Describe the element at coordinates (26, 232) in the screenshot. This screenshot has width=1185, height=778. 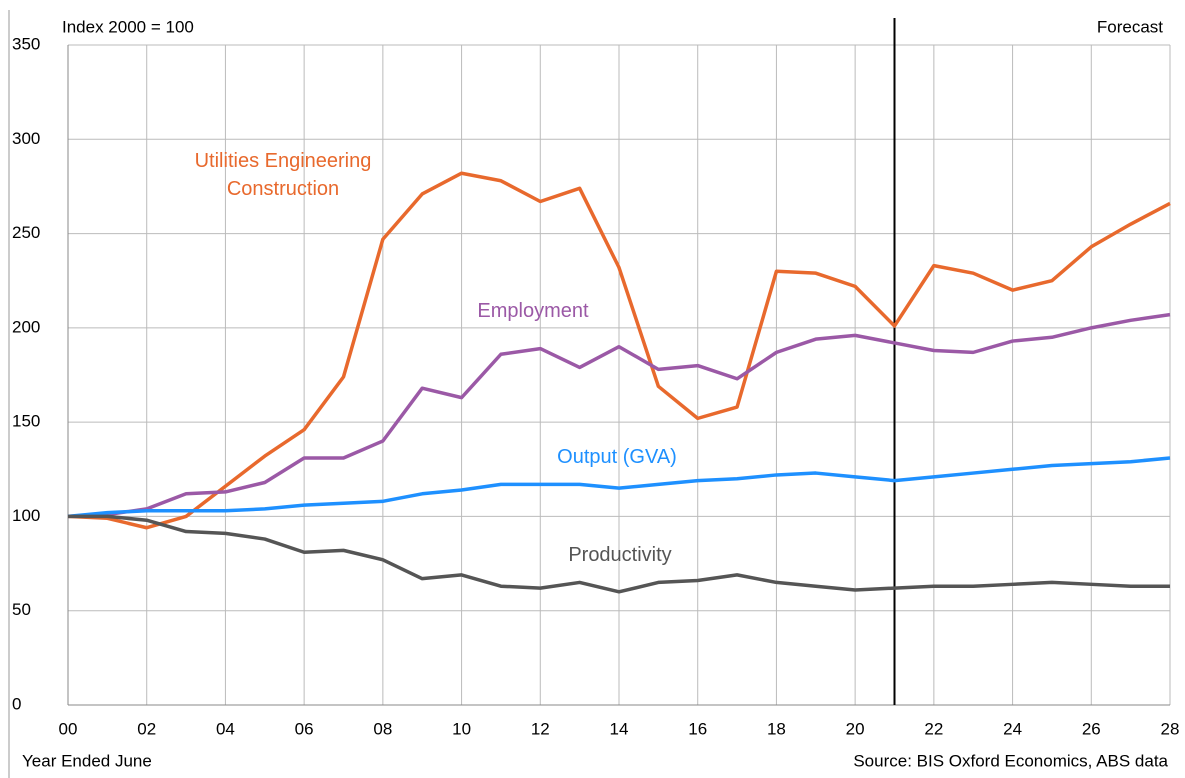
I see `y-tick-label: 250` at that location.